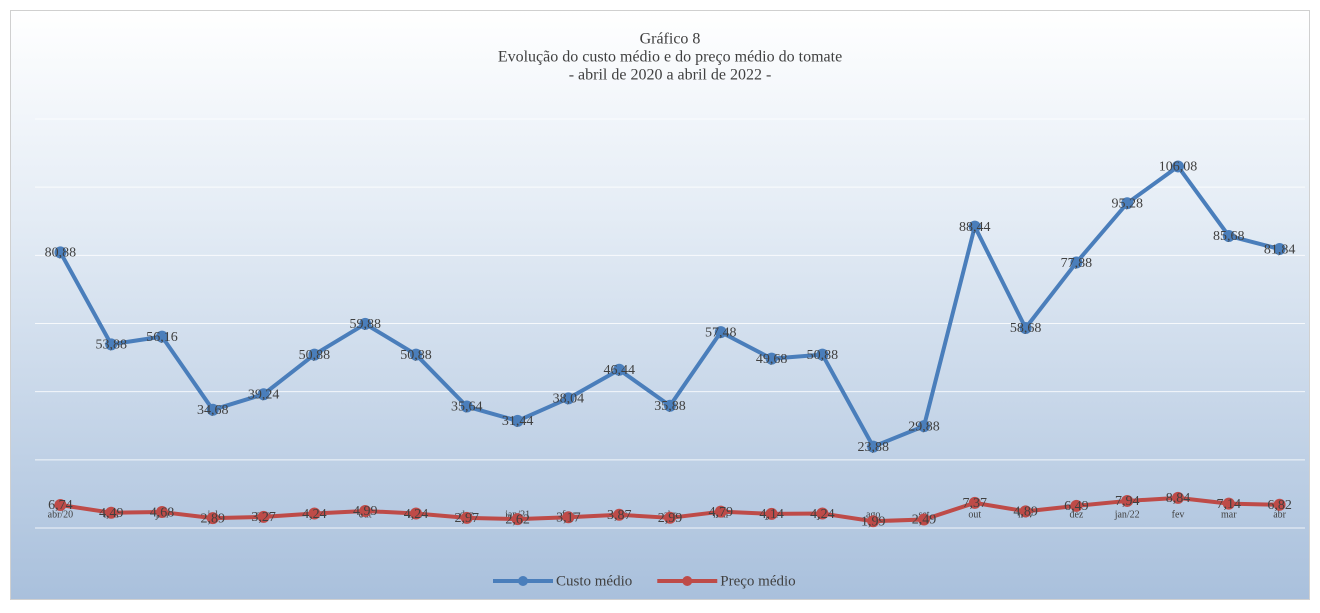 This screenshot has height=613, width=1320. I want to click on data-label: 35,88, so click(670, 406).